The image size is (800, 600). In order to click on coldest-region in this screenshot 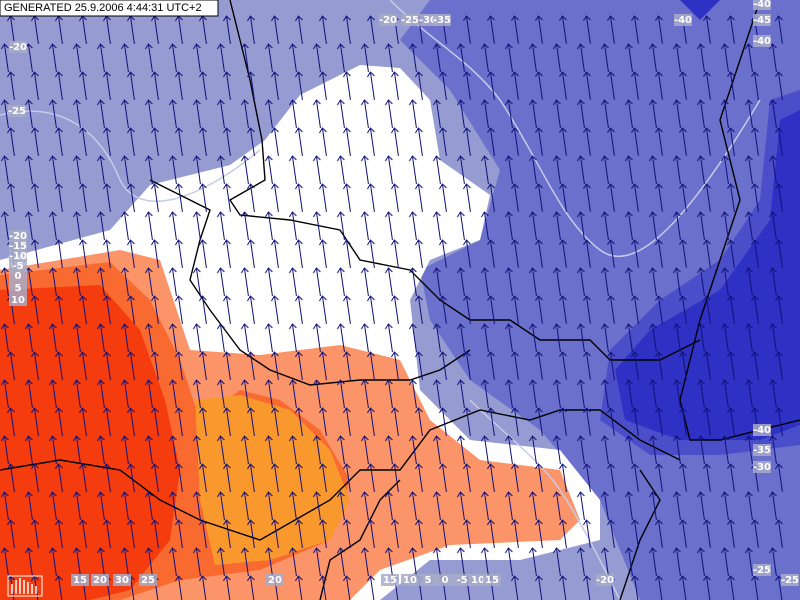, I will do `click(707, 275)`.